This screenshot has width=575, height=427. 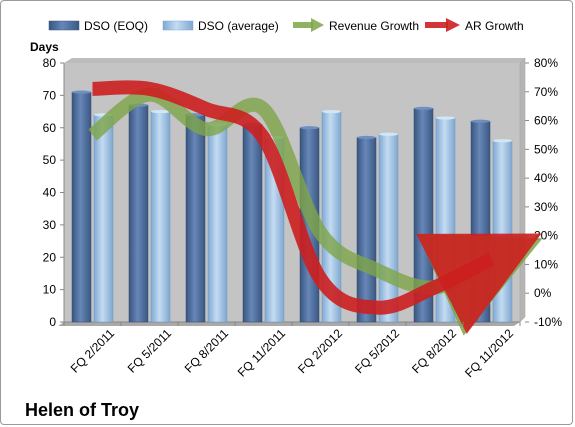 What do you see at coordinates (50, 225) in the screenshot?
I see `y-tick-label: 30` at bounding box center [50, 225].